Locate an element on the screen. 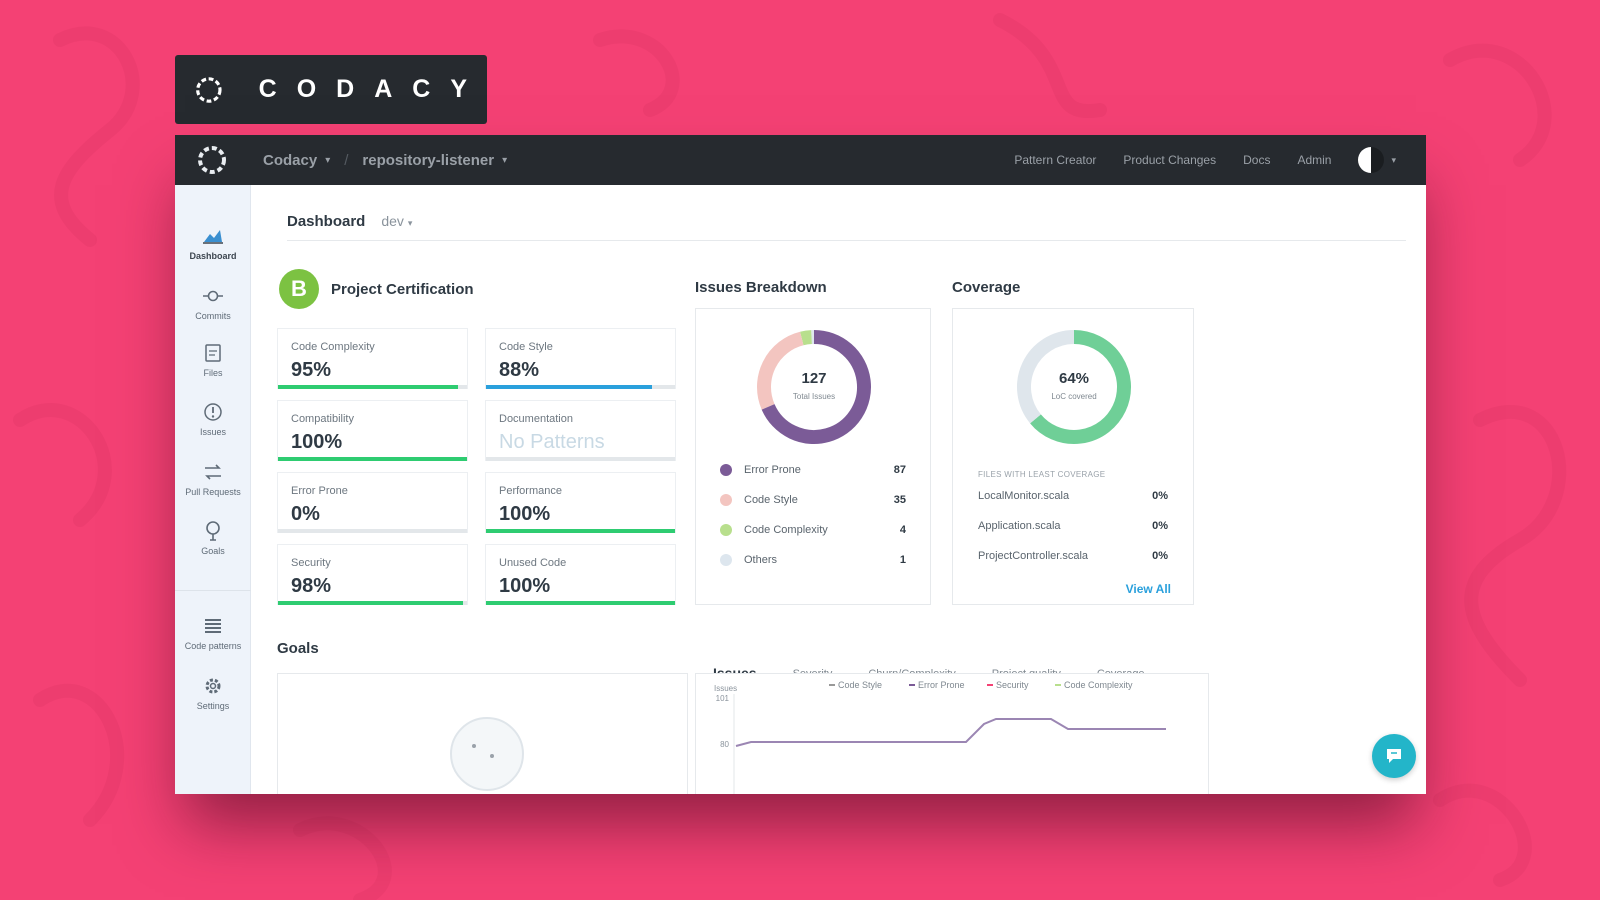  issues-total-label: Total Issues is located at coordinates (814, 396).